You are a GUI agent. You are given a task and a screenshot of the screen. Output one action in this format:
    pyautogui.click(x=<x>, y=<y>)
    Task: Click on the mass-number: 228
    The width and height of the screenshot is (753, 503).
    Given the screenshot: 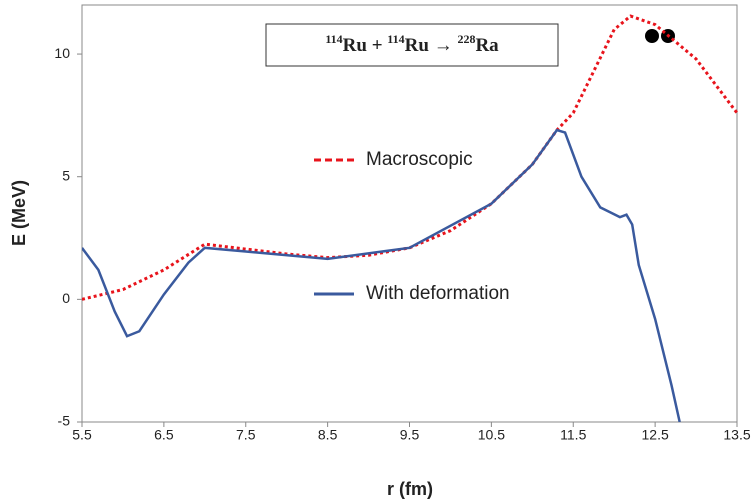 What is the action you would take?
    pyautogui.click(x=466, y=39)
    